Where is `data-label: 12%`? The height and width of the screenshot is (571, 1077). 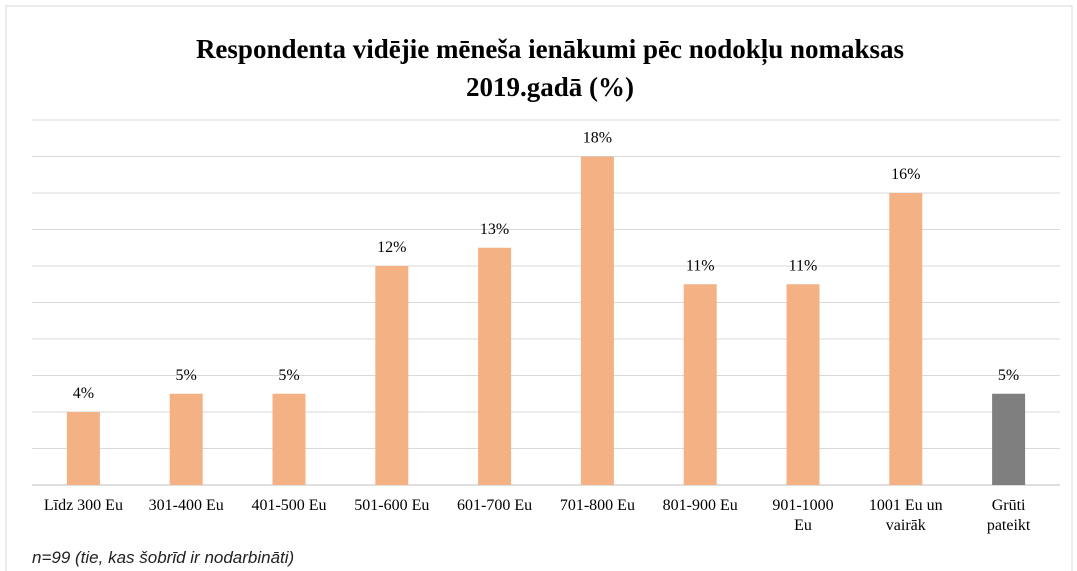
data-label: 12% is located at coordinates (391, 247).